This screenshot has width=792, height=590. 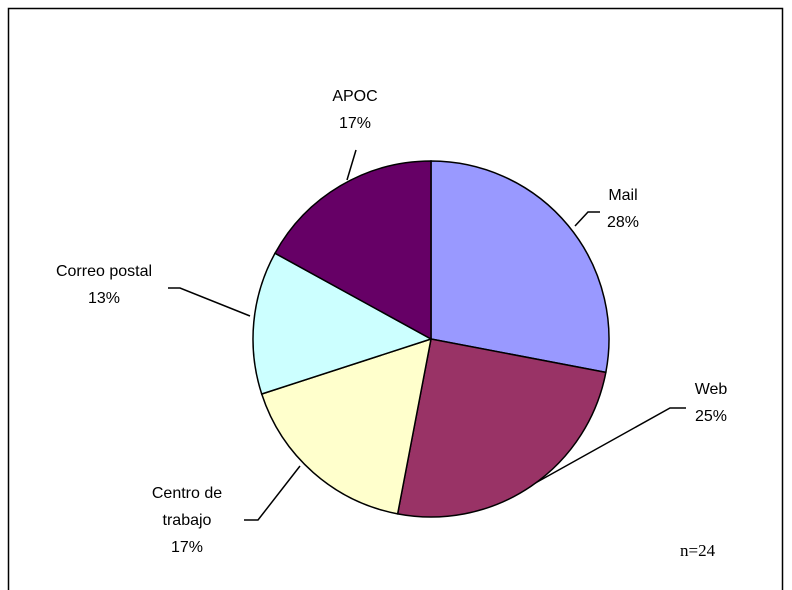 I want to click on slice-label: Mail 28%, so click(x=623, y=209).